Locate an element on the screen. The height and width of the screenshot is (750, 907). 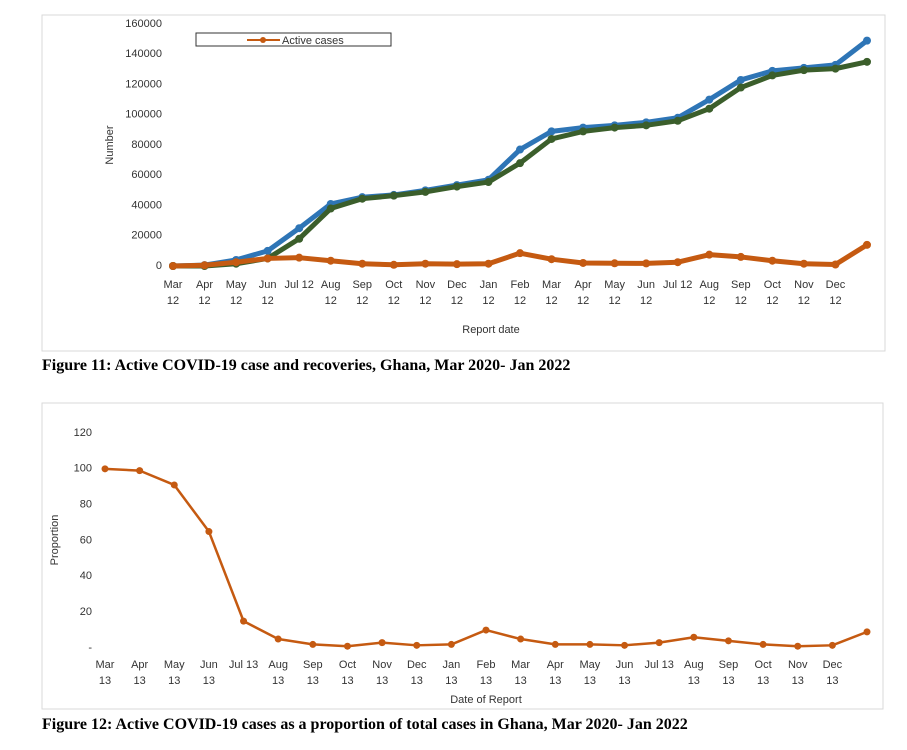
x-tick-label: Mar 12 is located at coordinates (551, 293).